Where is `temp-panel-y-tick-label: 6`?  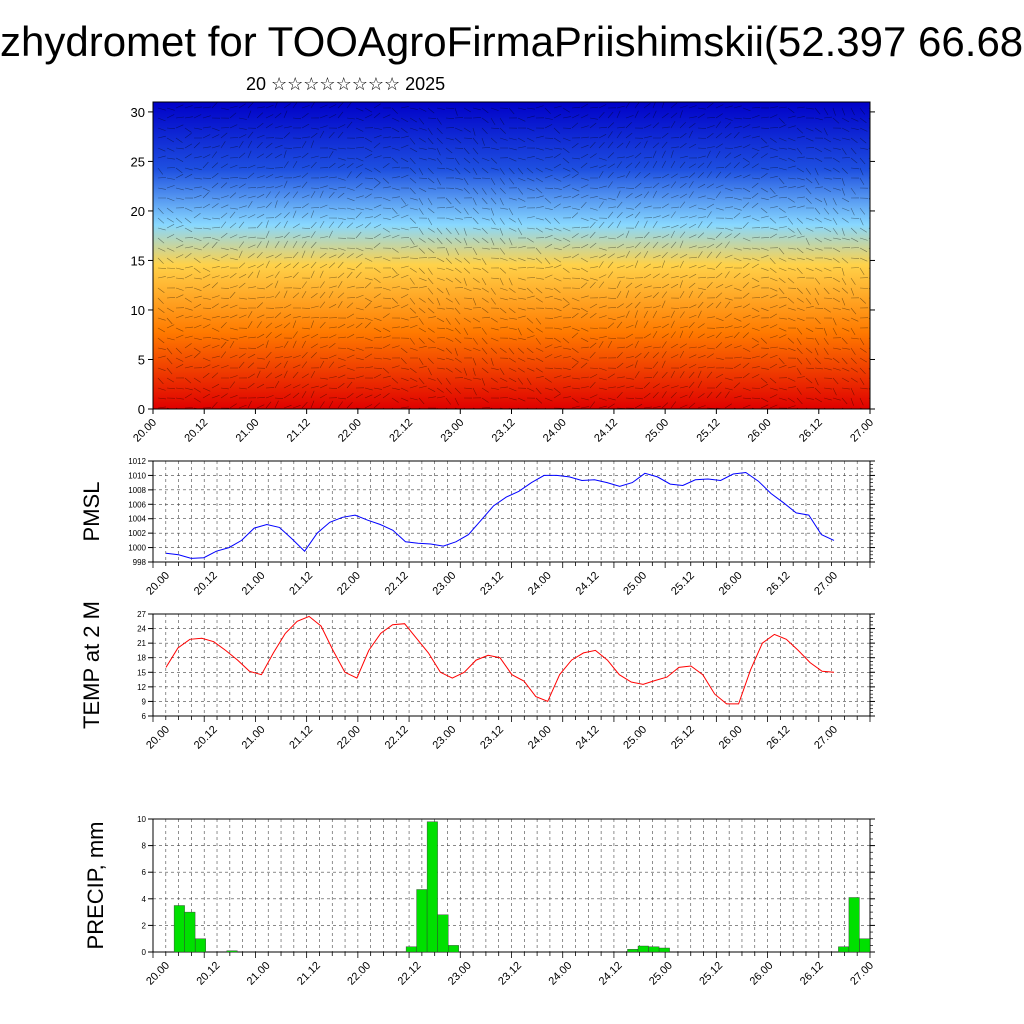 temp-panel-y-tick-label: 6 is located at coordinates (144, 716).